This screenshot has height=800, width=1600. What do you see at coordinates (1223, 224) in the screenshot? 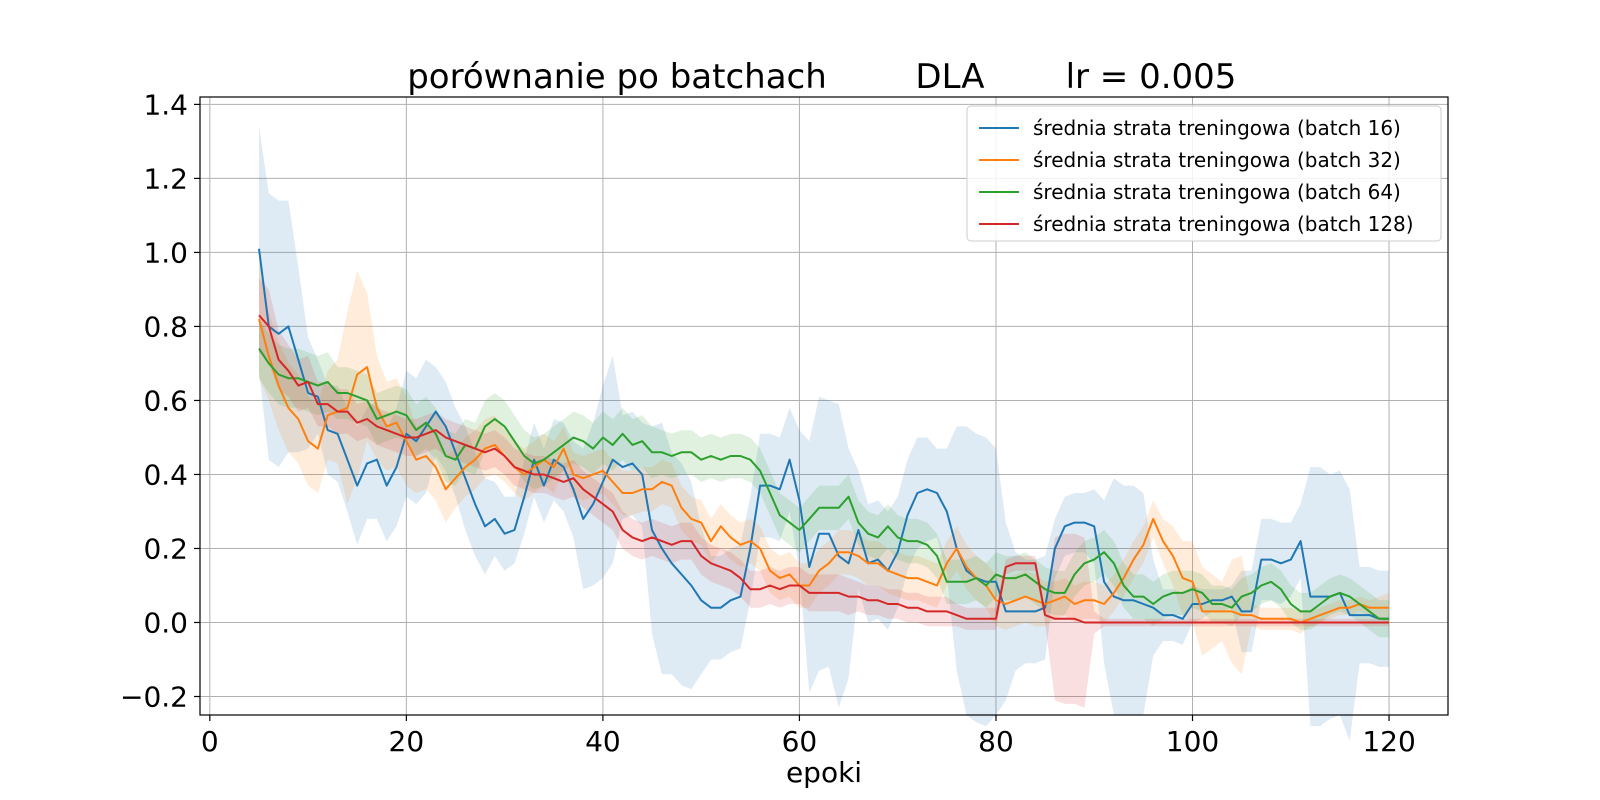
I see `legend-label-4: średnia strata treningowa (batch 128)` at bounding box center [1223, 224].